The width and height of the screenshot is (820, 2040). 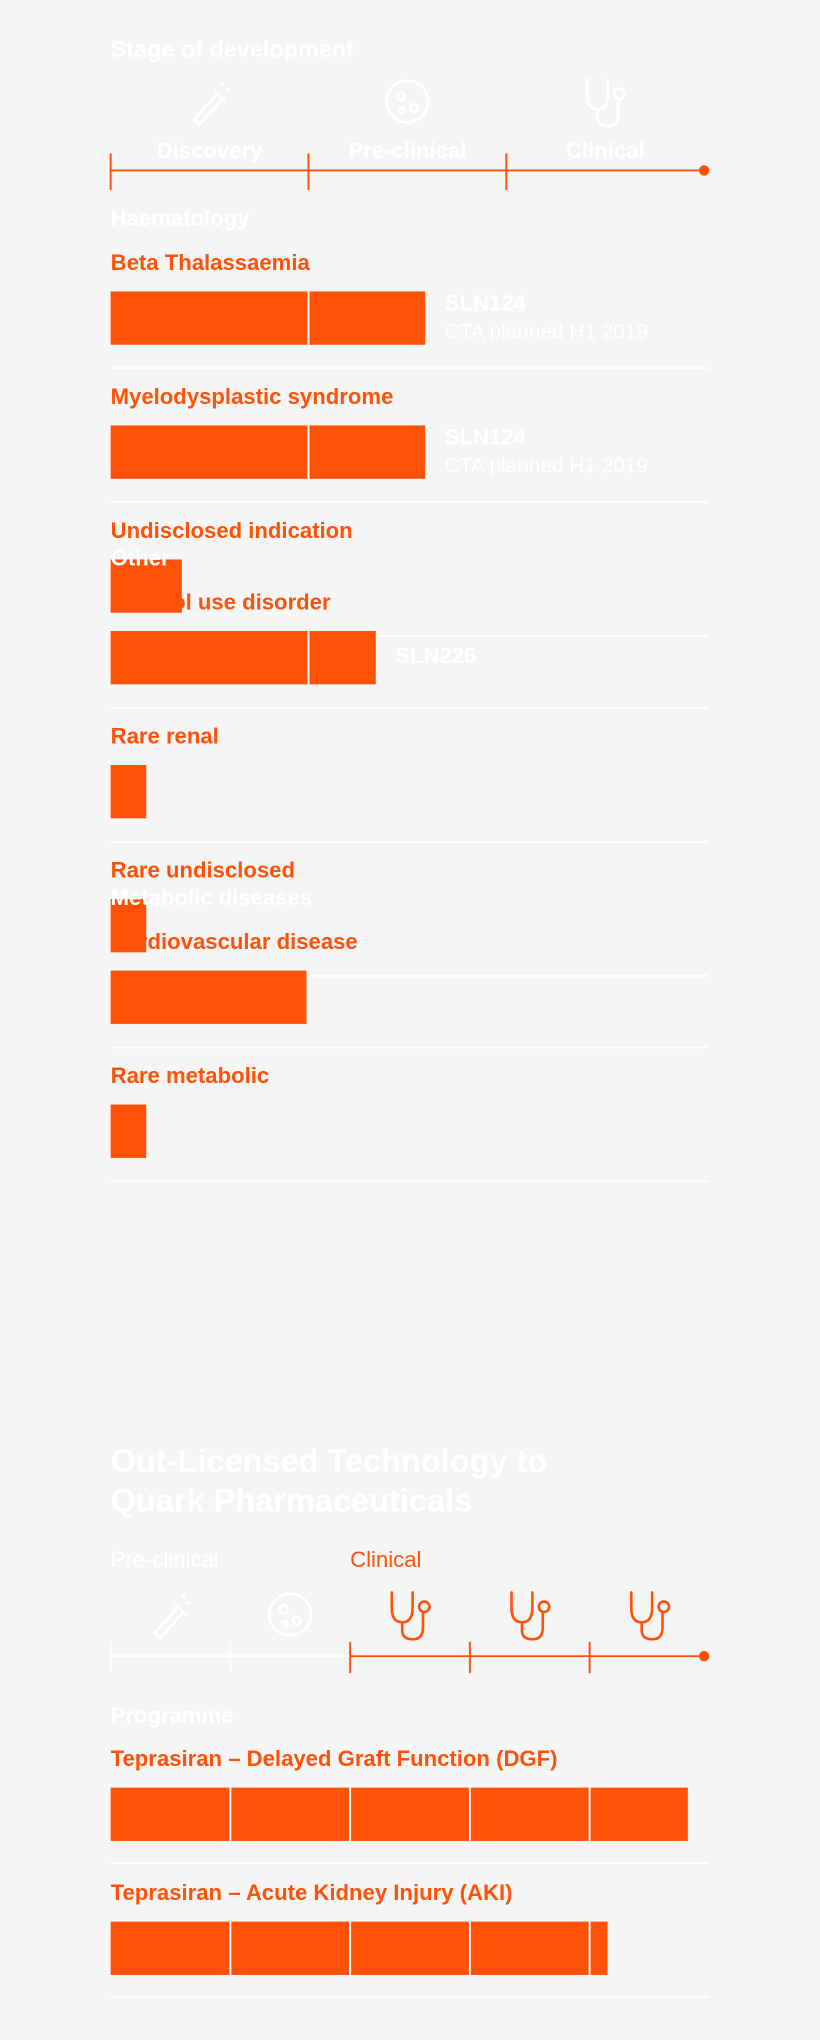 What do you see at coordinates (312, 1892) in the screenshot?
I see `programme-name: Teprasiran – Acute Kidney Injury (AKI)` at bounding box center [312, 1892].